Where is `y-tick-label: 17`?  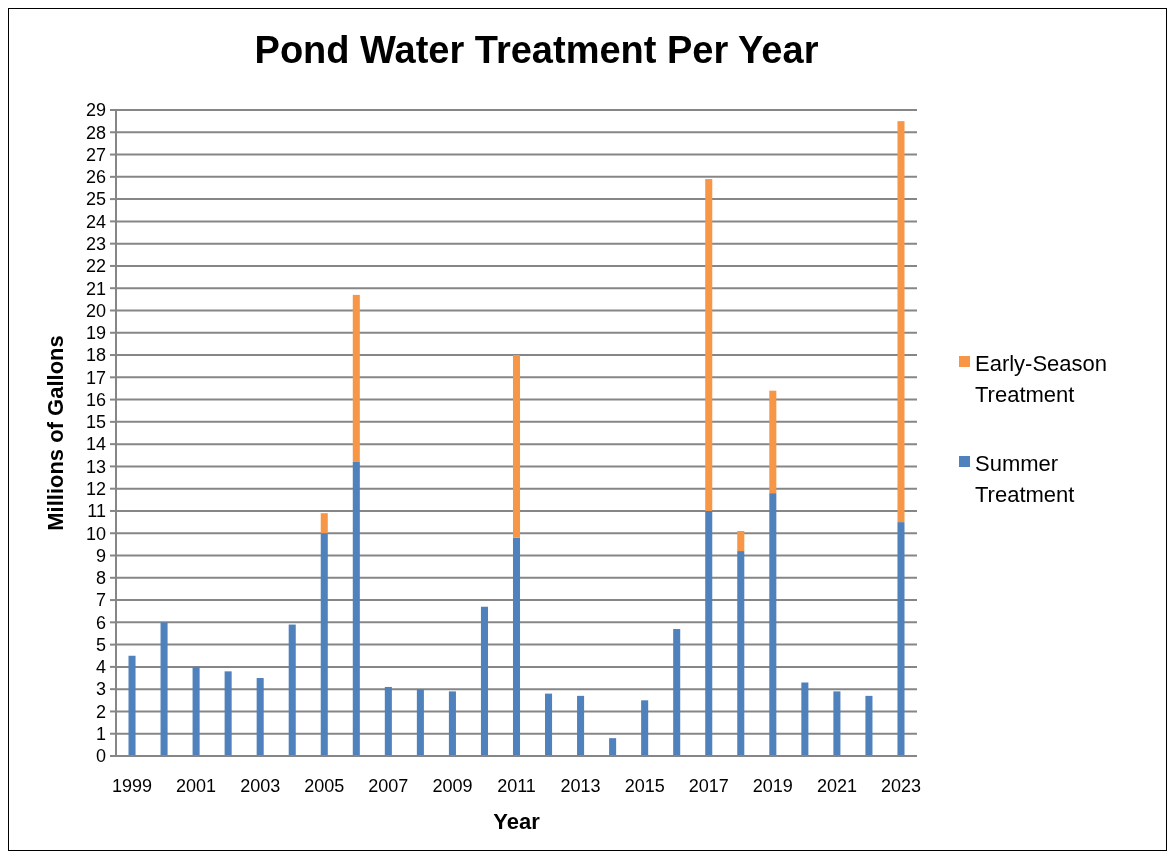
y-tick-label: 17 is located at coordinates (95, 377).